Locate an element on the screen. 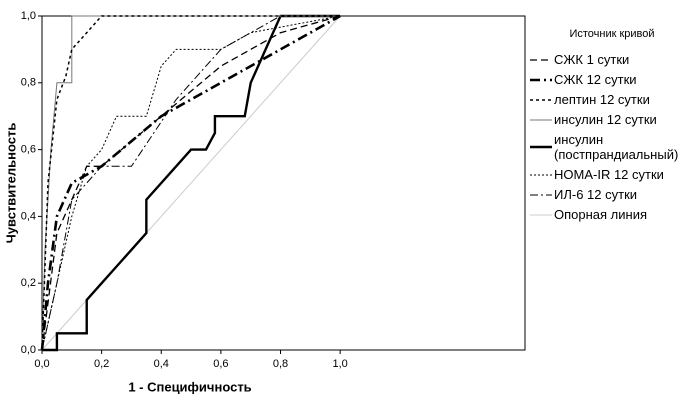 This screenshot has height=400, width=700. legend-label: Опорная линия is located at coordinates (600, 214).